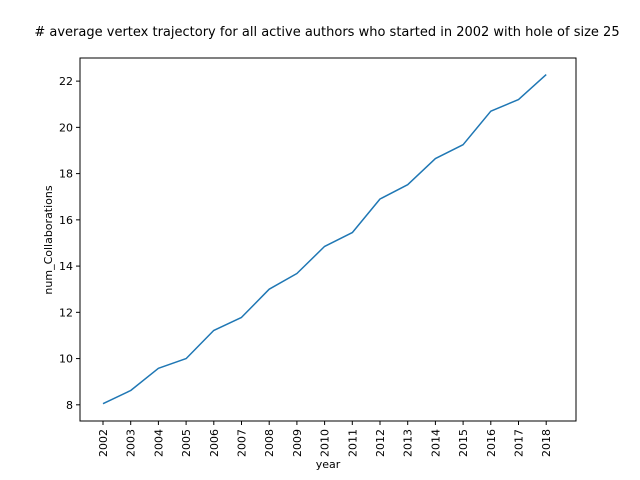  Describe the element at coordinates (491, 443) in the screenshot. I see `x-tick-label: 2016` at that location.